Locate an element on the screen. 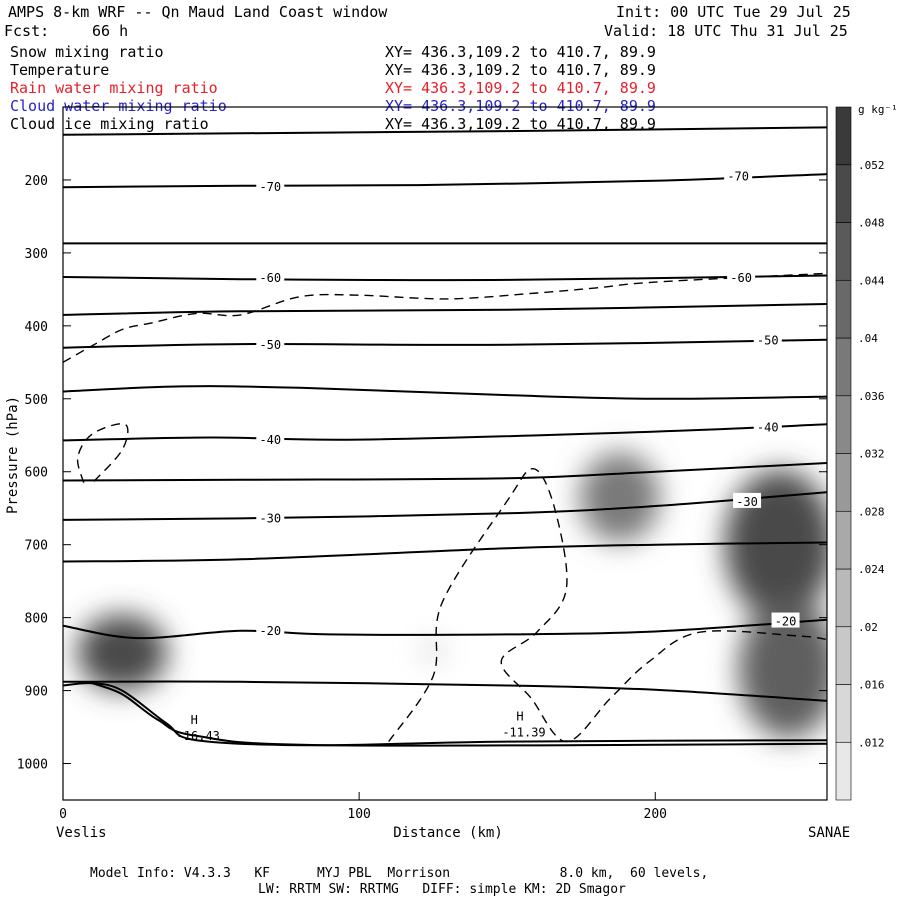 The image size is (900, 900). colorbar-tick-label: .044 is located at coordinates (871, 280).